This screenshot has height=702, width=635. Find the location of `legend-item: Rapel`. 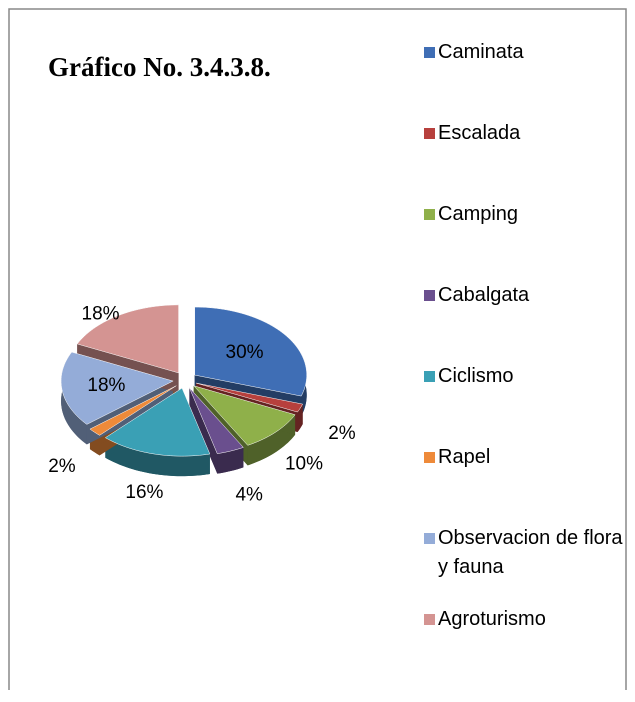

legend-item: Rapel is located at coordinates (524, 457).